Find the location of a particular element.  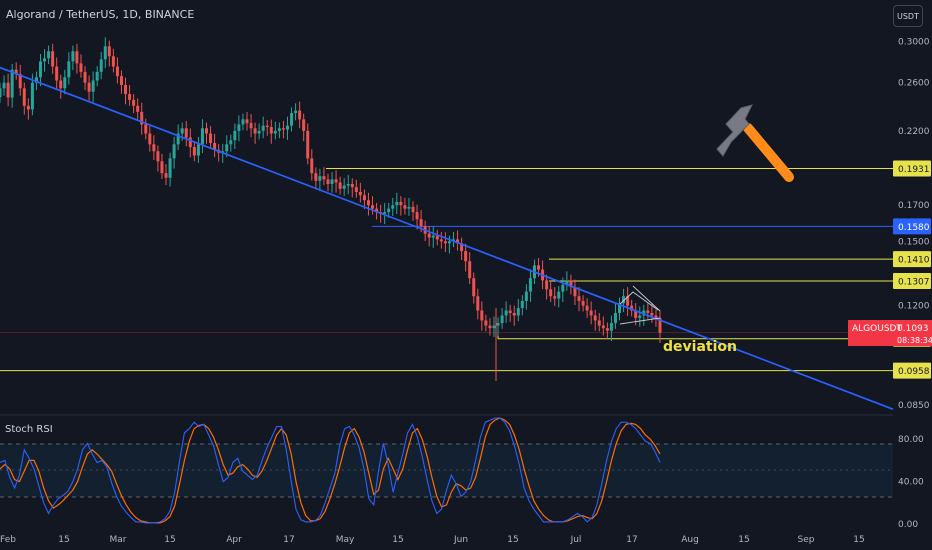

price-scale-label: 0.2600 is located at coordinates (914, 84).